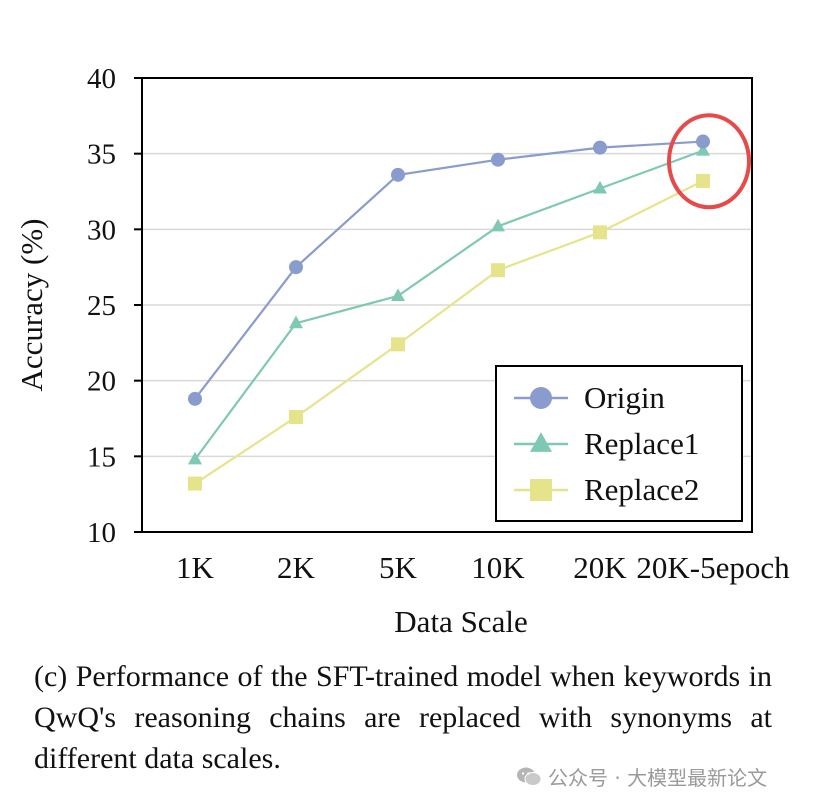 This screenshot has height=810, width=828. What do you see at coordinates (641, 489) in the screenshot?
I see `legend-label: Replace2` at bounding box center [641, 489].